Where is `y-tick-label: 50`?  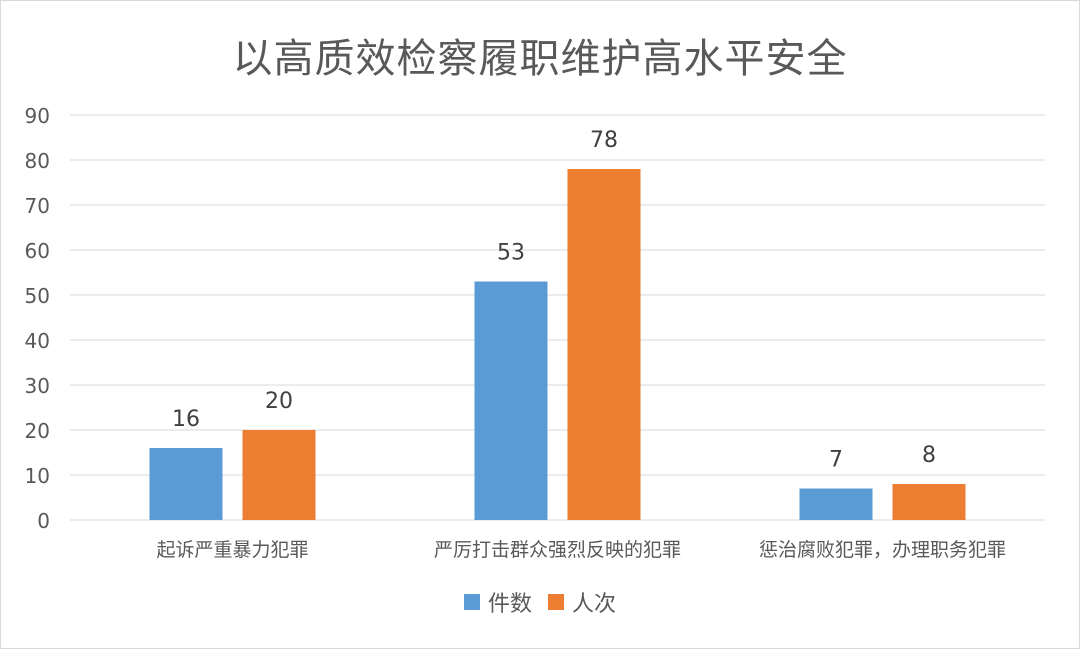 y-tick-label: 50 is located at coordinates (37, 296).